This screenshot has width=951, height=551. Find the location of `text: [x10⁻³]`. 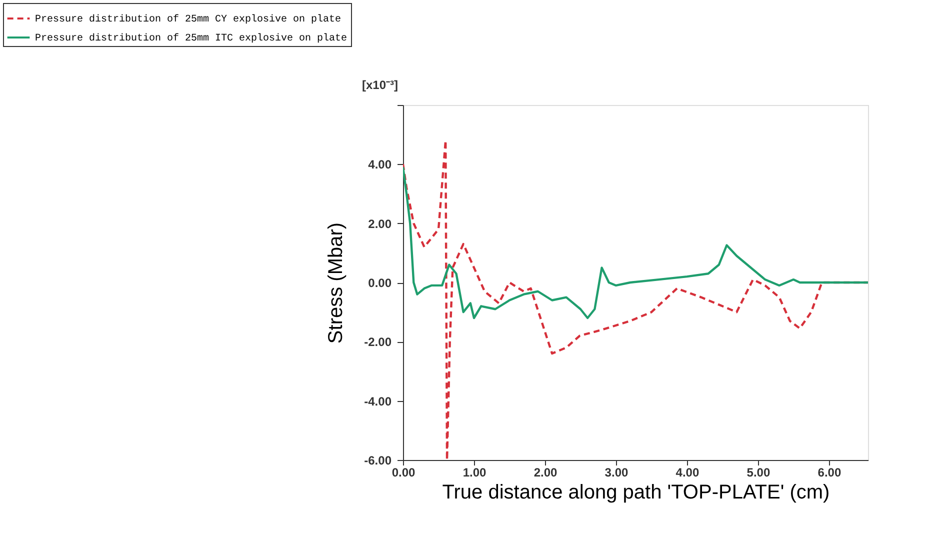

text: [x10⁻³] is located at coordinates (380, 85).